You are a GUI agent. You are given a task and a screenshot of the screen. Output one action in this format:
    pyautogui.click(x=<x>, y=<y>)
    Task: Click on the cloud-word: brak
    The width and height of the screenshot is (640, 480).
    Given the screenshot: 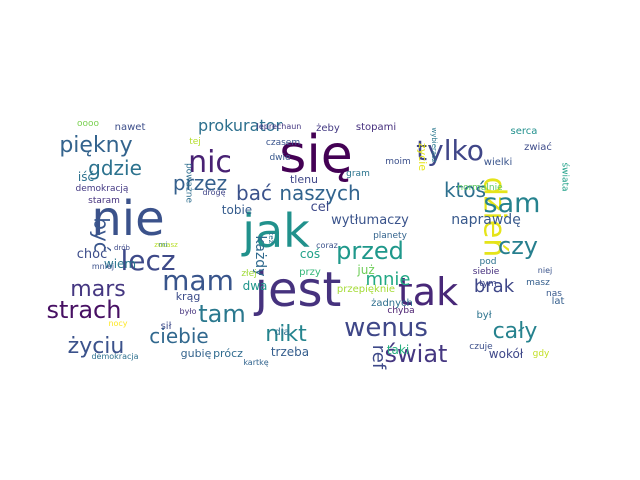 What is the action you would take?
    pyautogui.click(x=494, y=286)
    